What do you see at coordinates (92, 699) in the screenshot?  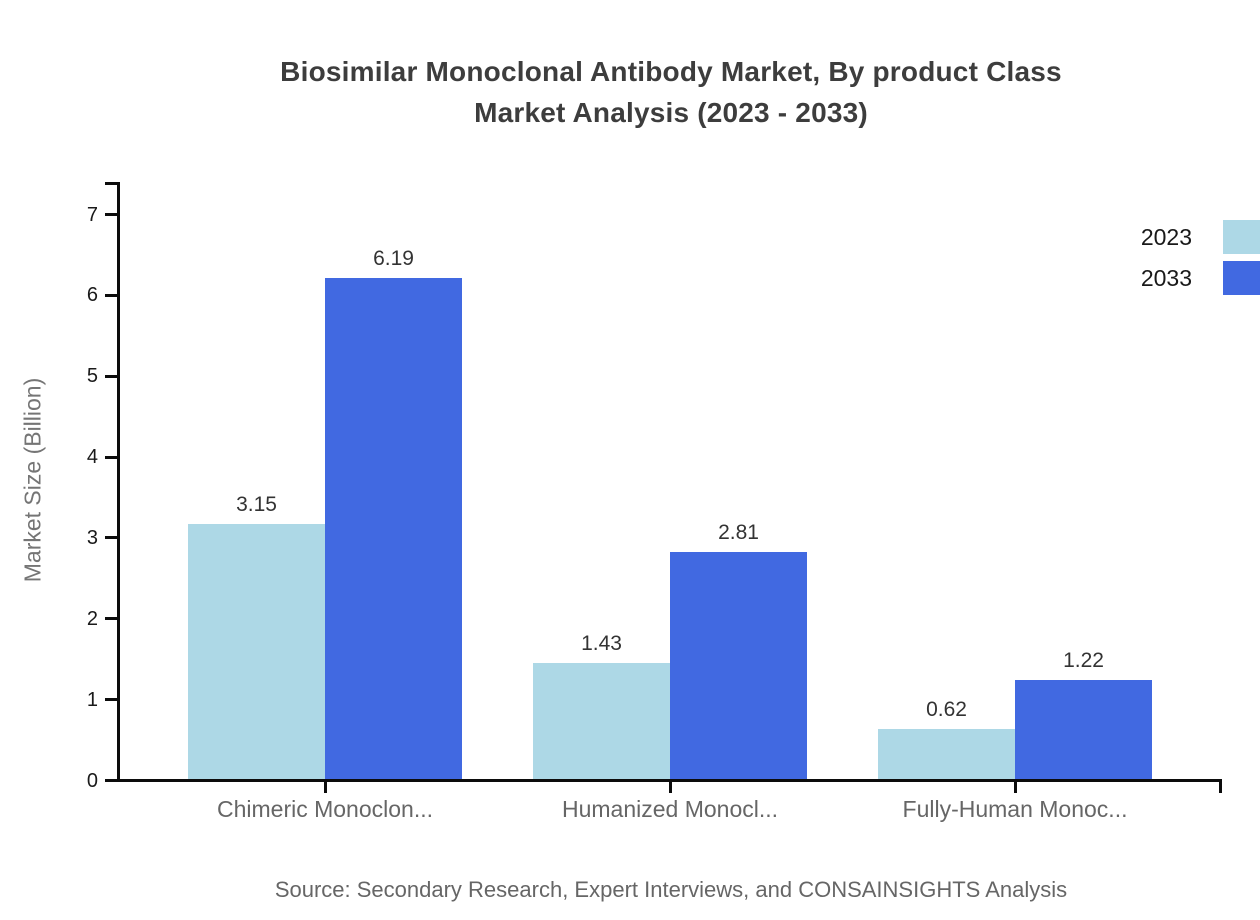 I see `y-axis-tick-label: 1` at bounding box center [92, 699].